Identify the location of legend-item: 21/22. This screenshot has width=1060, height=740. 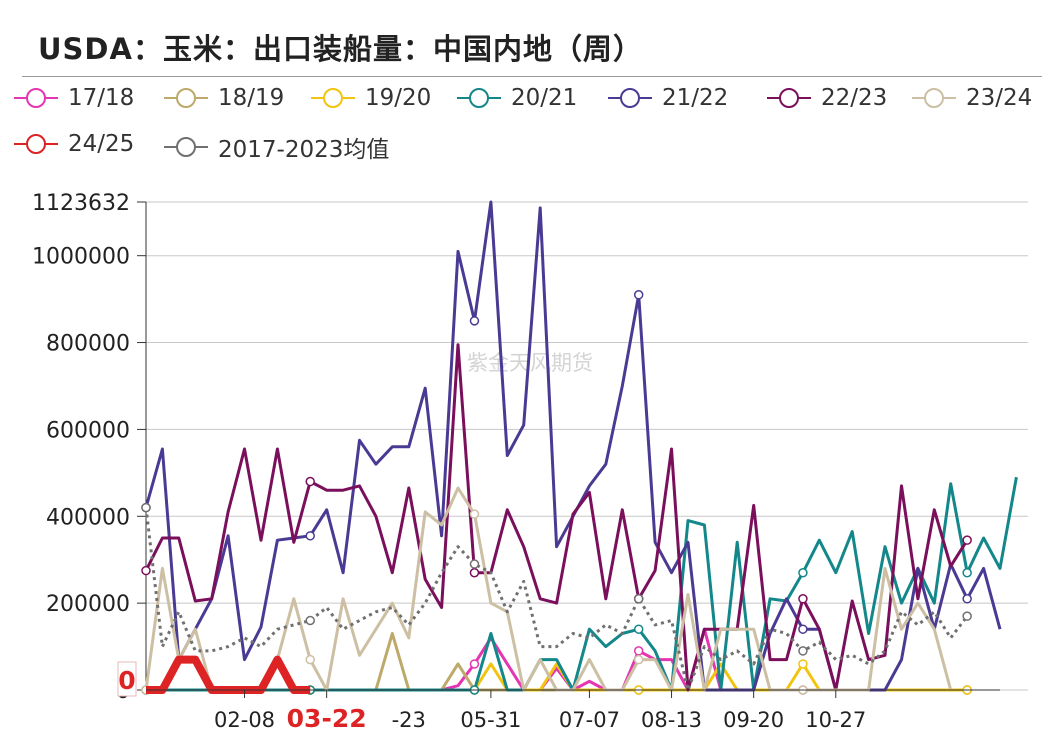
(667, 98).